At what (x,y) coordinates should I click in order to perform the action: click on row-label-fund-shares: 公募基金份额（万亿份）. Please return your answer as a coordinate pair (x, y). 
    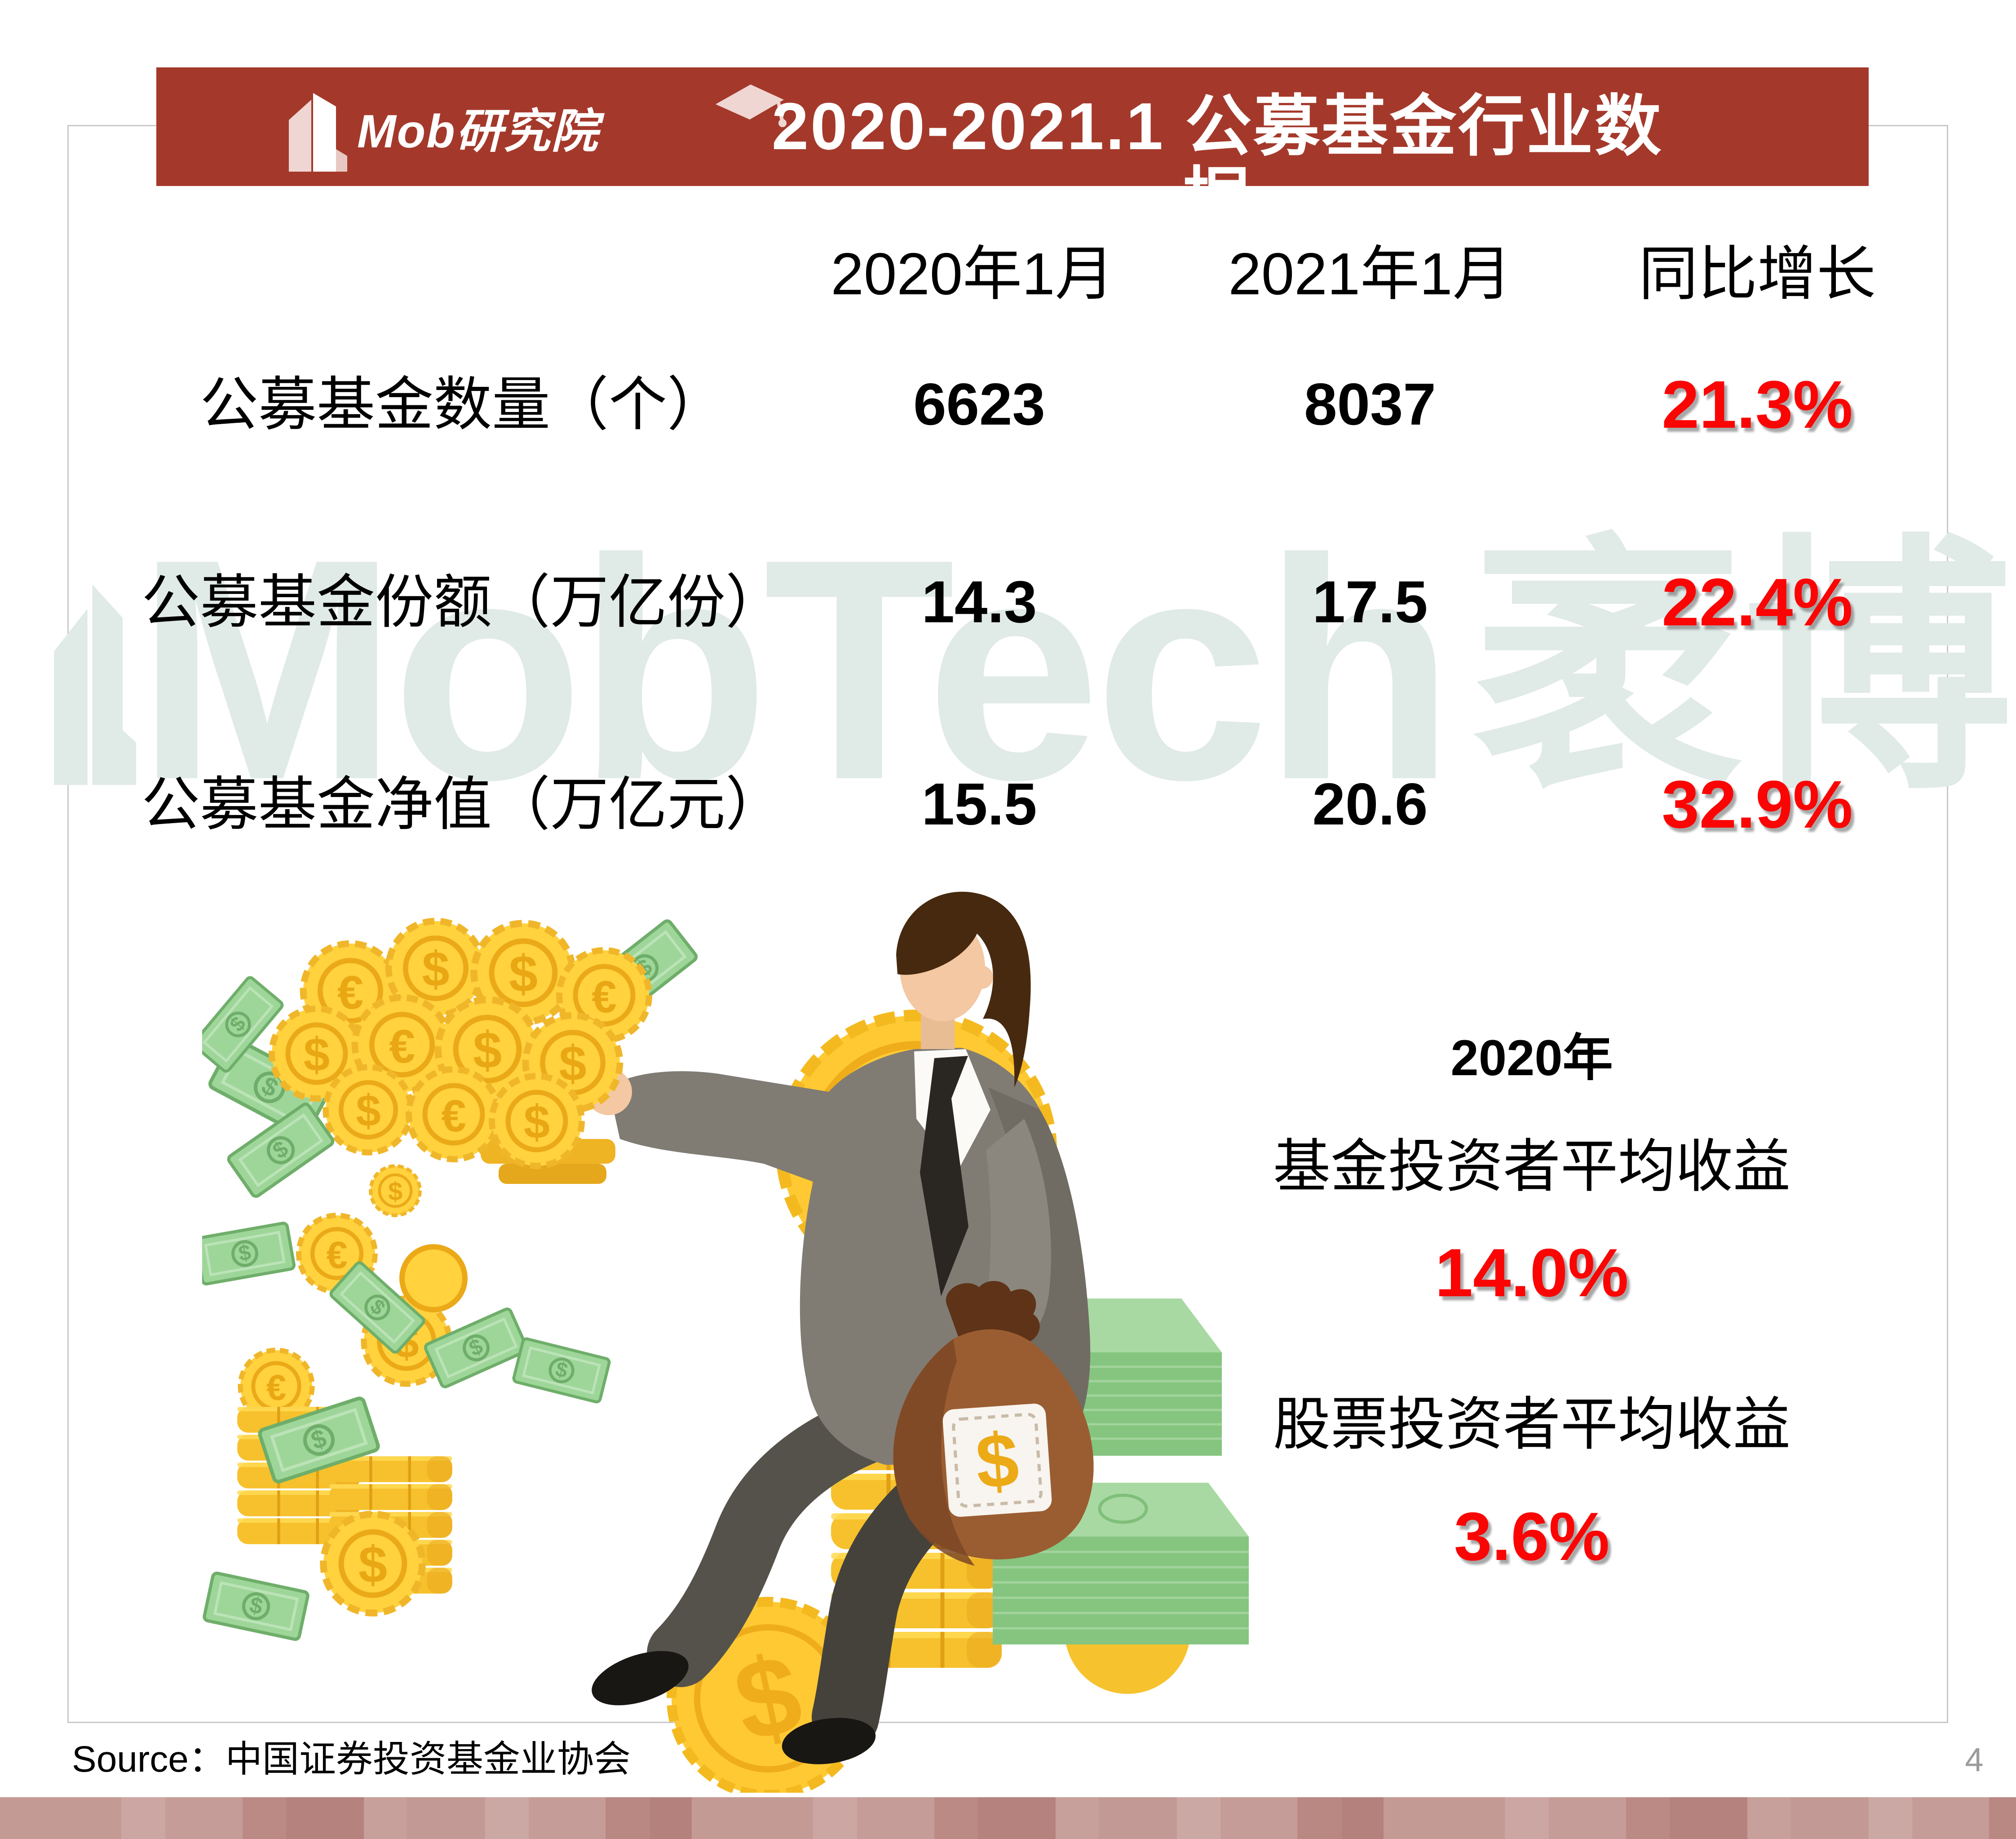
    Looking at the image, I should click on (462, 602).